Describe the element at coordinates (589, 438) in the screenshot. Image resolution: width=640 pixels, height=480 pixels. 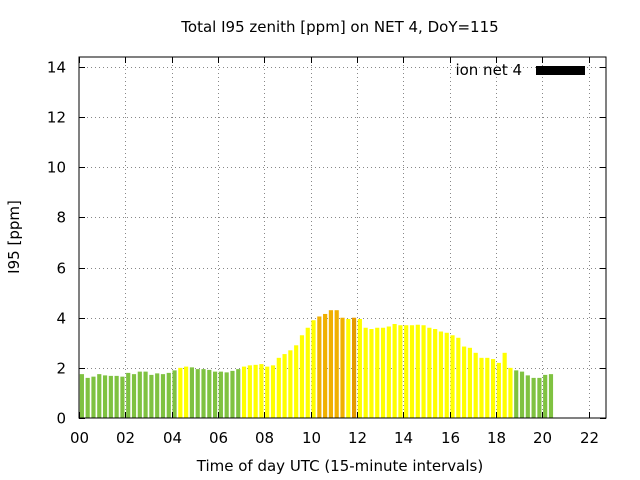
I see `x-tick-label: 22` at that location.